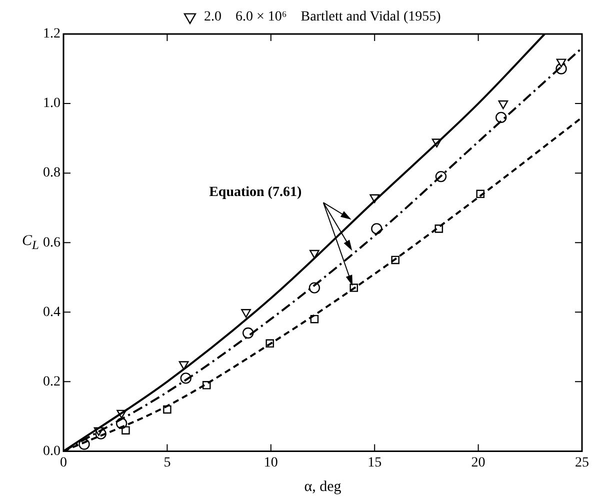 The height and width of the screenshot is (500, 592). Describe the element at coordinates (63, 462) in the screenshot. I see `x-tick-label: 0` at that location.